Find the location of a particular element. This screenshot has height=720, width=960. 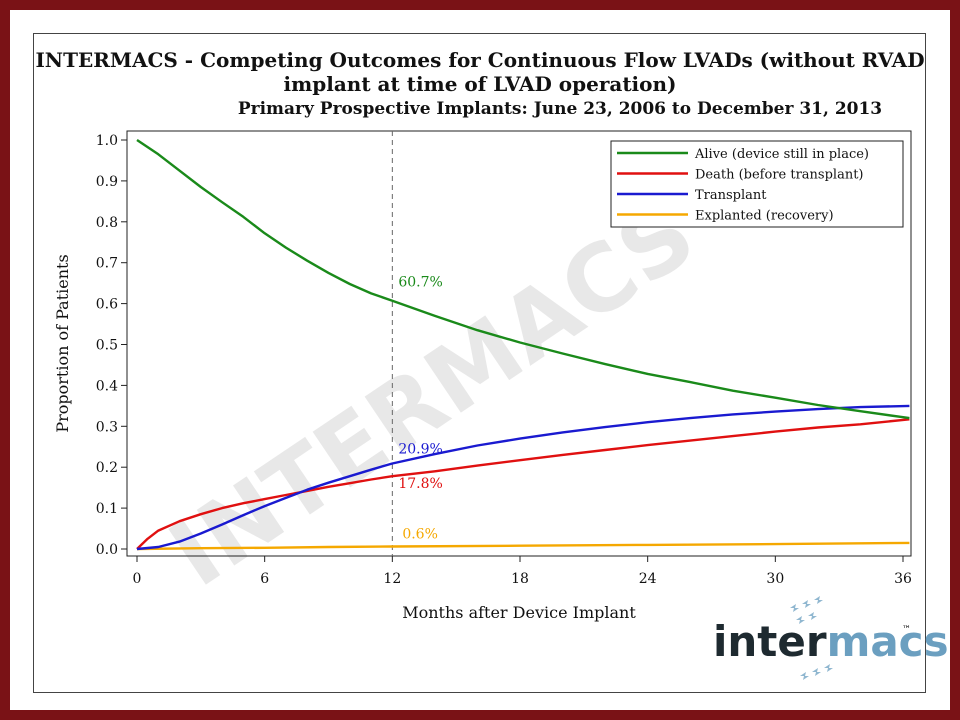

y-tick-label: 0.4 is located at coordinates (107, 386).